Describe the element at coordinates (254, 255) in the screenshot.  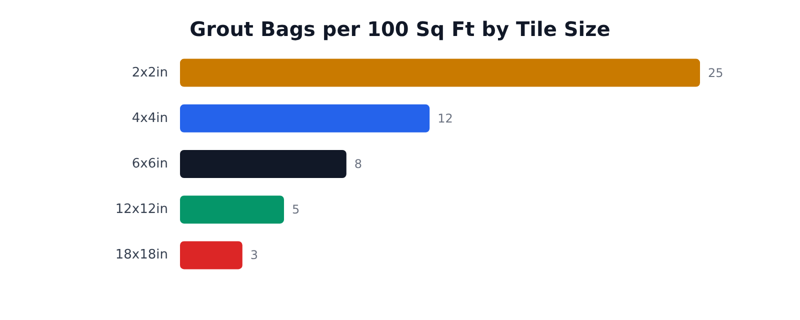
I see `data-label: 3` at that location.